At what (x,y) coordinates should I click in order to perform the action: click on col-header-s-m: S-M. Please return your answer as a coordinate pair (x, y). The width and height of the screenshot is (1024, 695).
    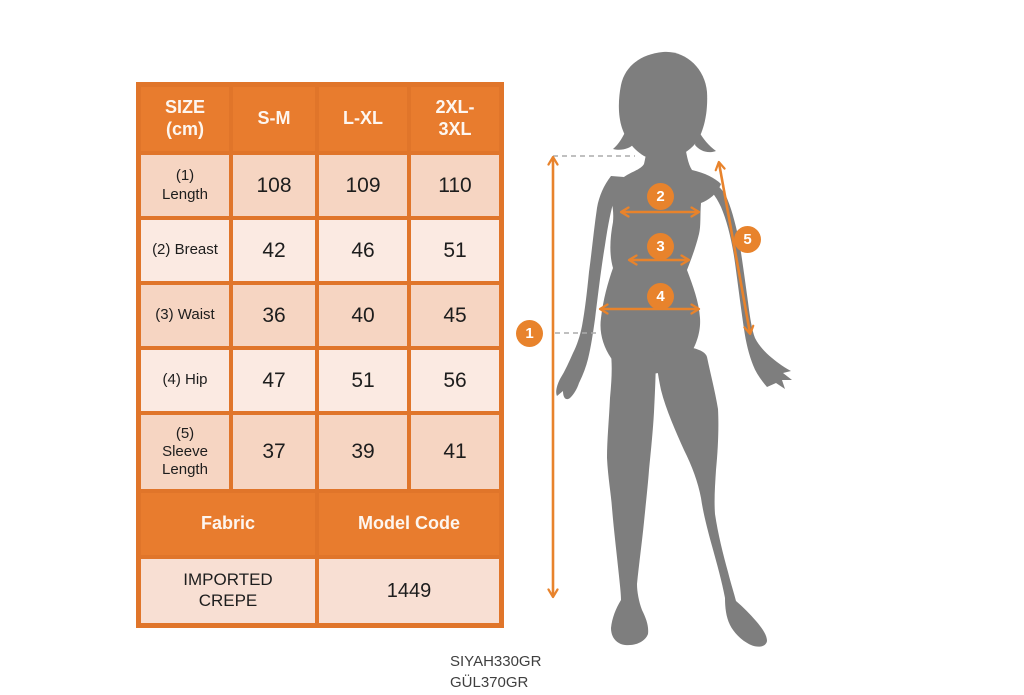
    Looking at the image, I should click on (274, 119).